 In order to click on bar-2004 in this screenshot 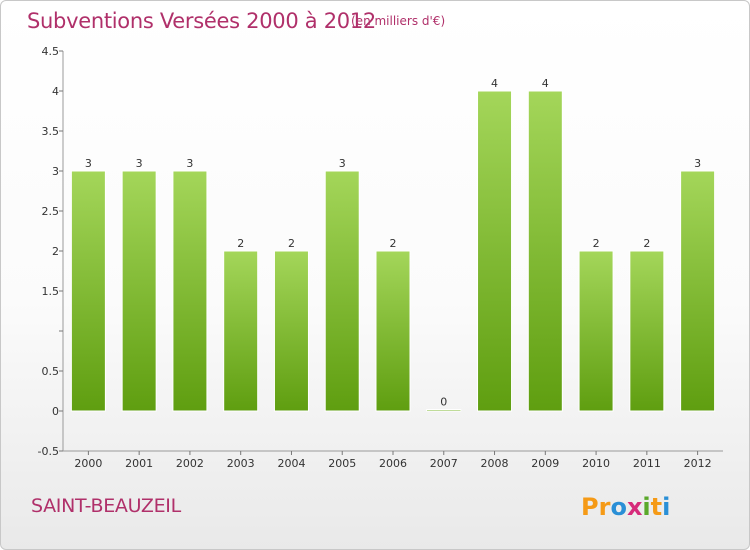, I will do `click(291, 331)`.